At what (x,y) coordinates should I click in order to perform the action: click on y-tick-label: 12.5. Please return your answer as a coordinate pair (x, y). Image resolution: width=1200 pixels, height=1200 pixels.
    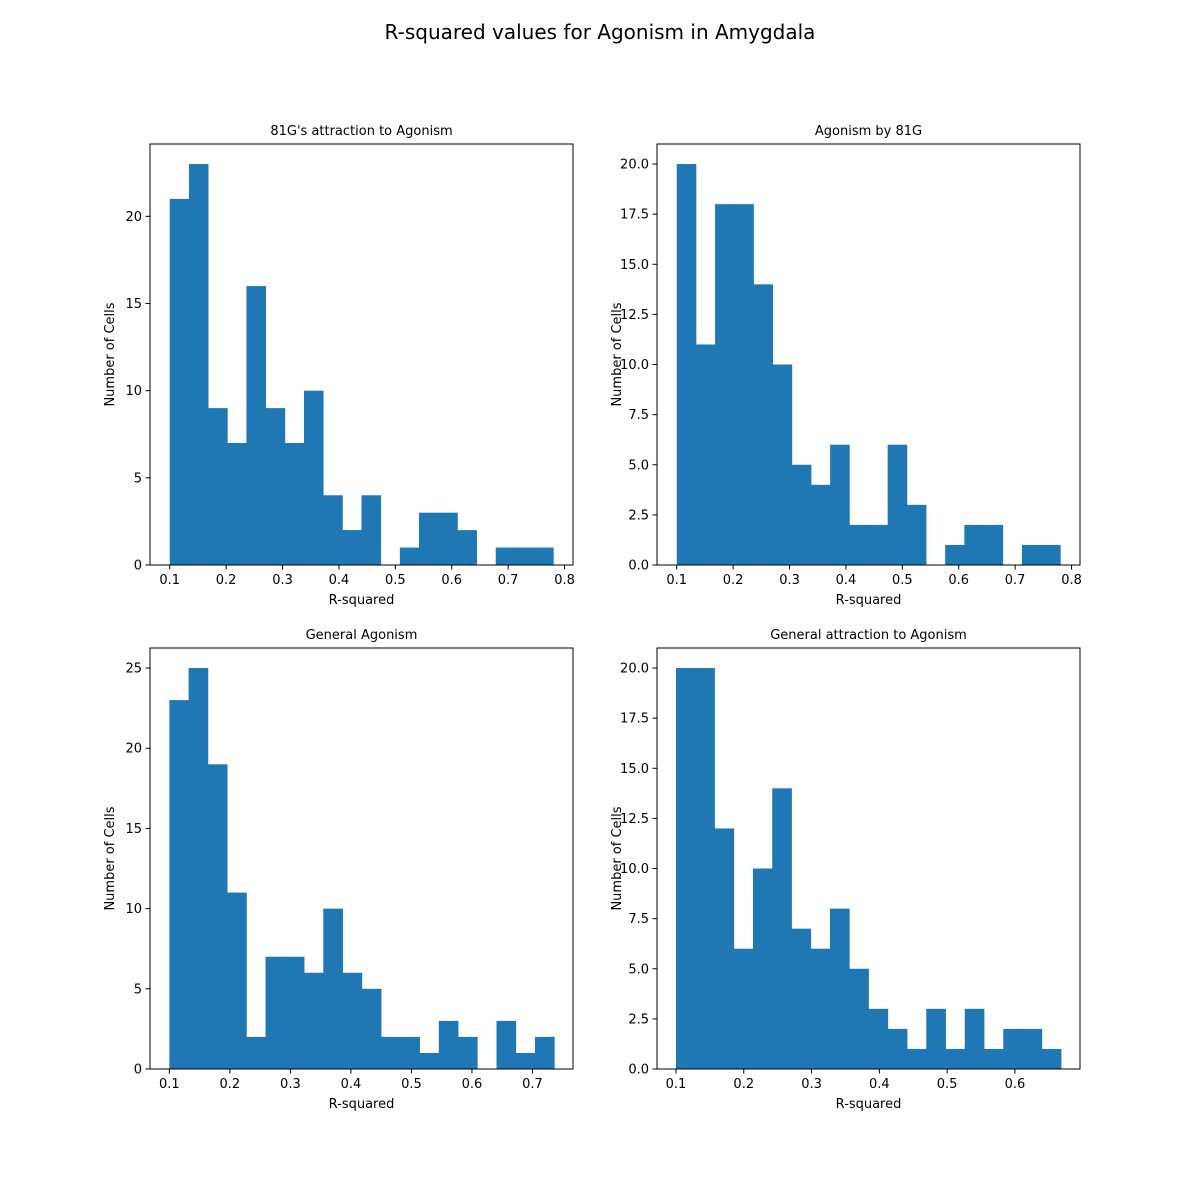
    Looking at the image, I should click on (634, 315).